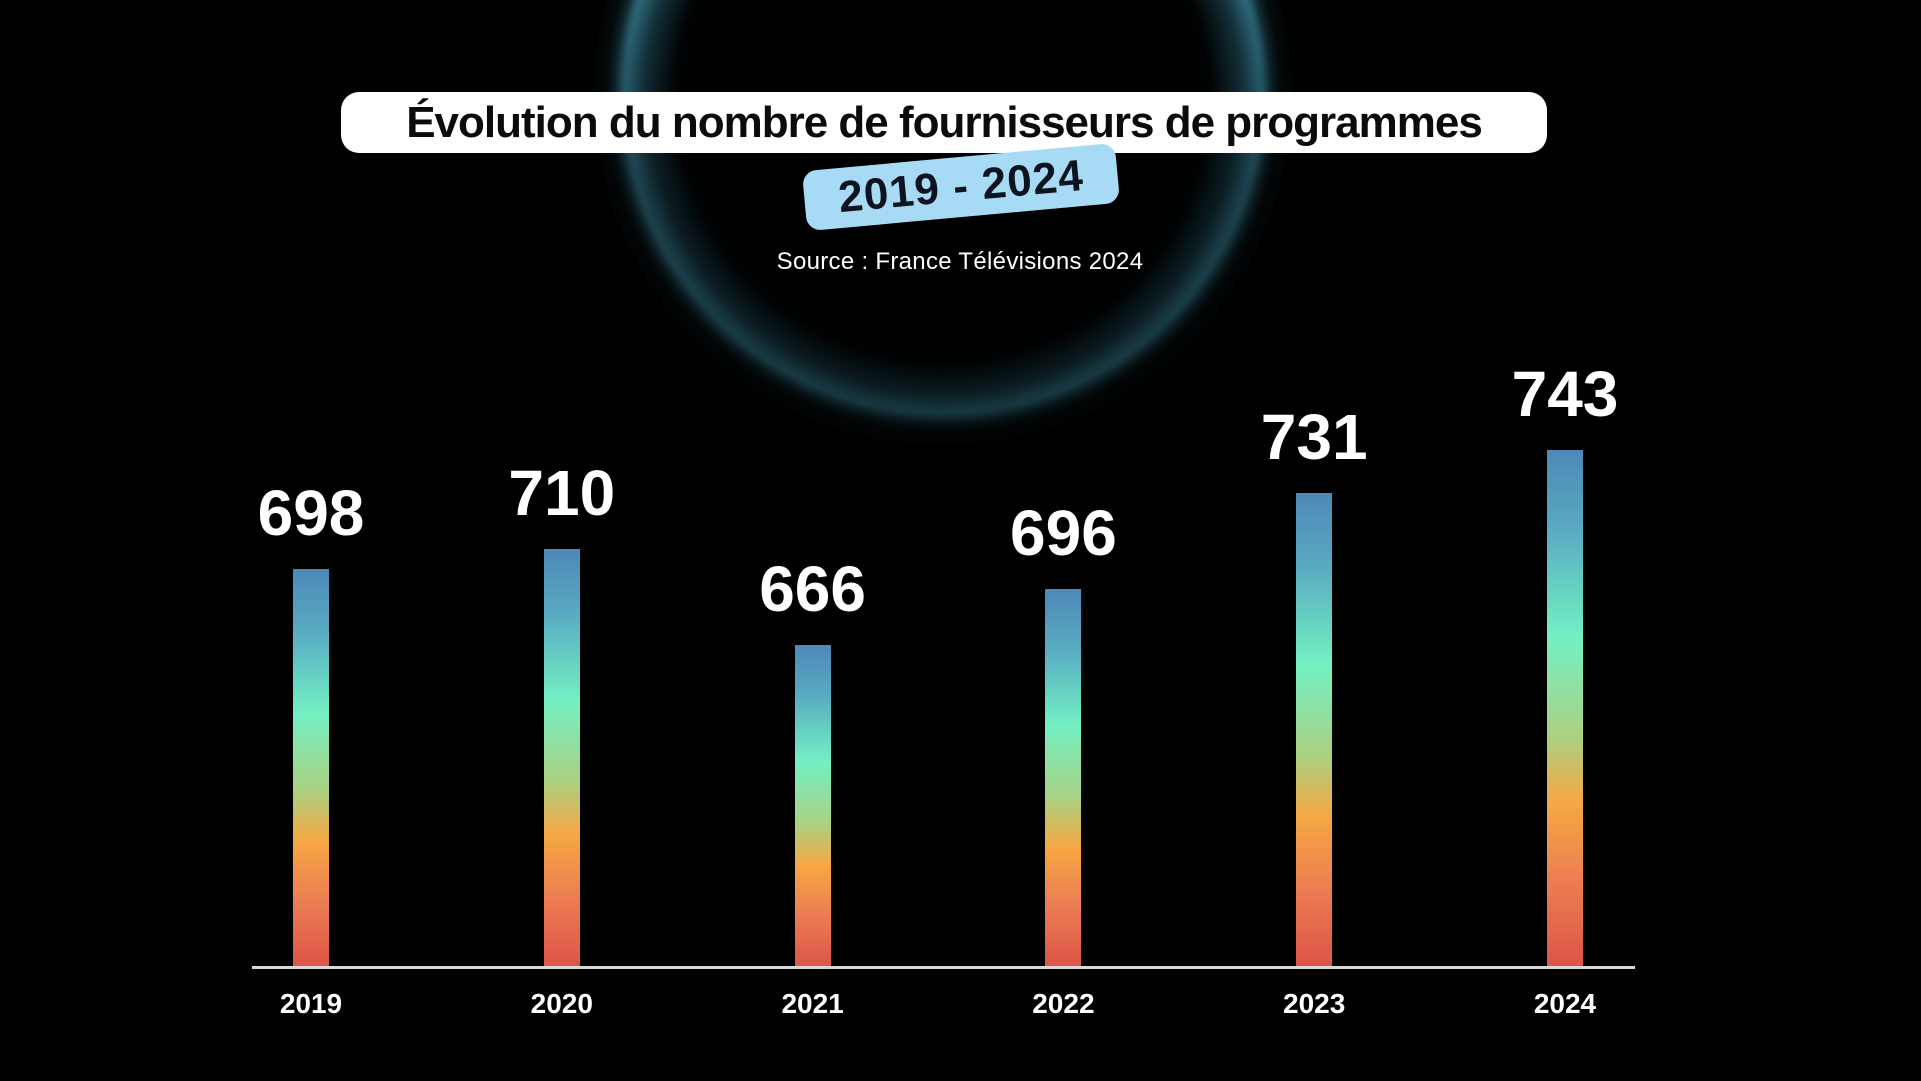 The width and height of the screenshot is (1921, 1081). What do you see at coordinates (1063, 533) in the screenshot?
I see `value-label: 696` at bounding box center [1063, 533].